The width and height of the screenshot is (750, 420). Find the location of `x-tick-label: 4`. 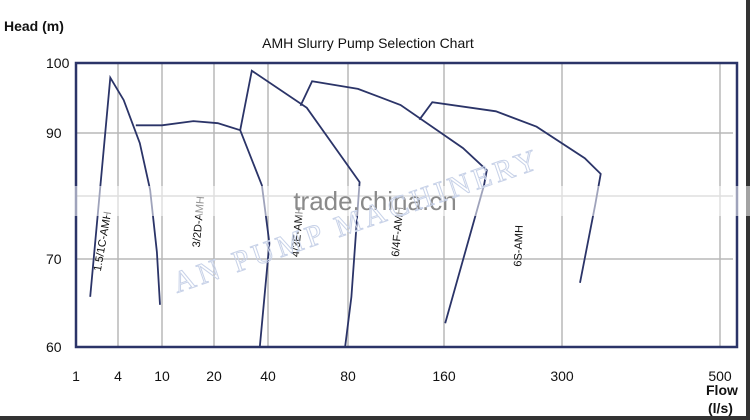

x-tick-label: 4 is located at coordinates (118, 376).